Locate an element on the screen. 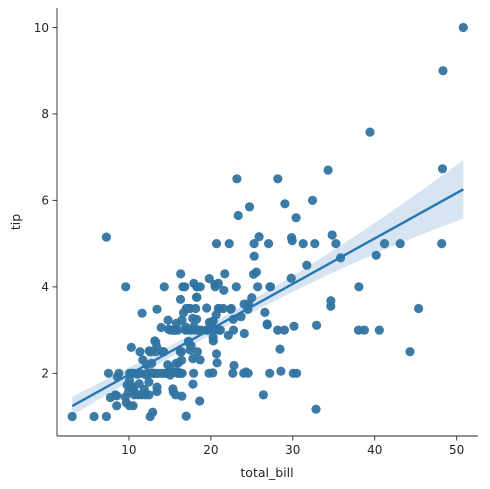 The width and height of the screenshot is (490, 489). y-tick-label: 10 is located at coordinates (41, 28).